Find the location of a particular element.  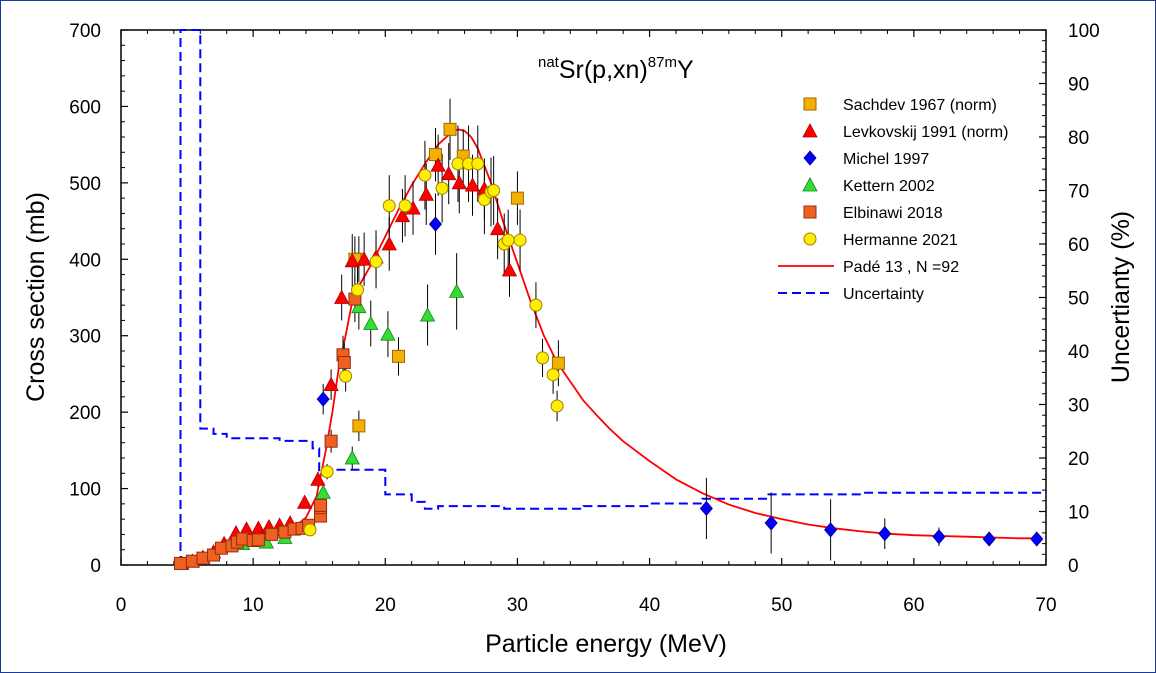

chart-title: natSr(p,xn)87mY is located at coordinates (616, 69).